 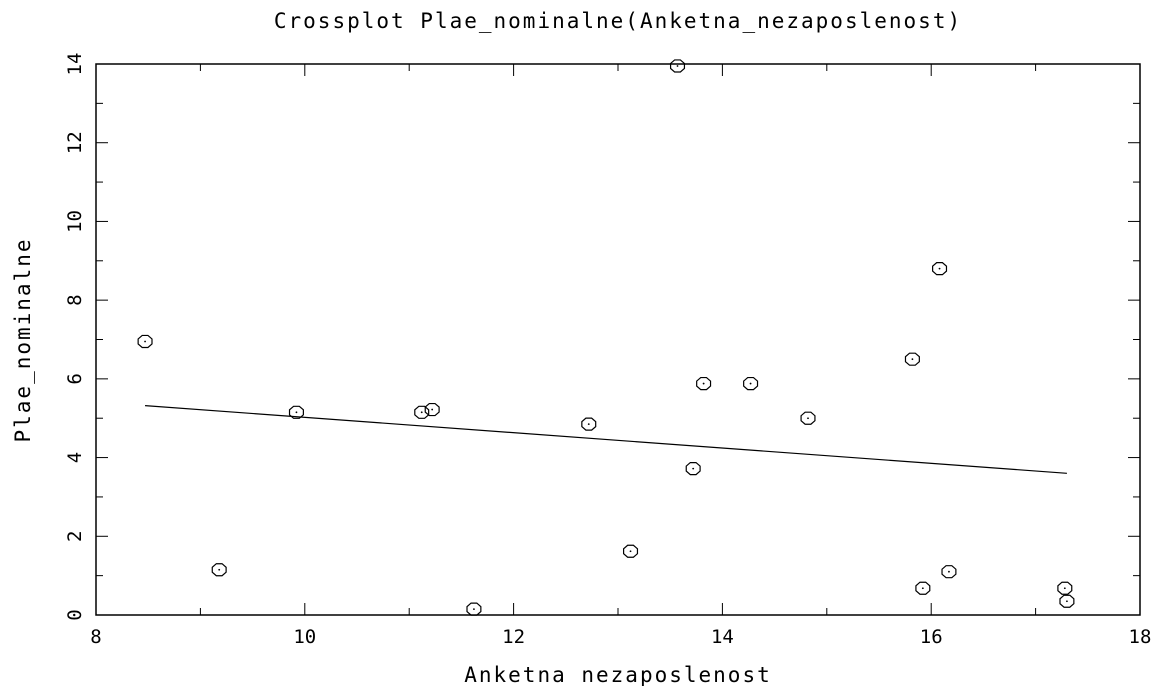 What do you see at coordinates (722, 637) in the screenshot?
I see `x-tick-label: 14` at bounding box center [722, 637].